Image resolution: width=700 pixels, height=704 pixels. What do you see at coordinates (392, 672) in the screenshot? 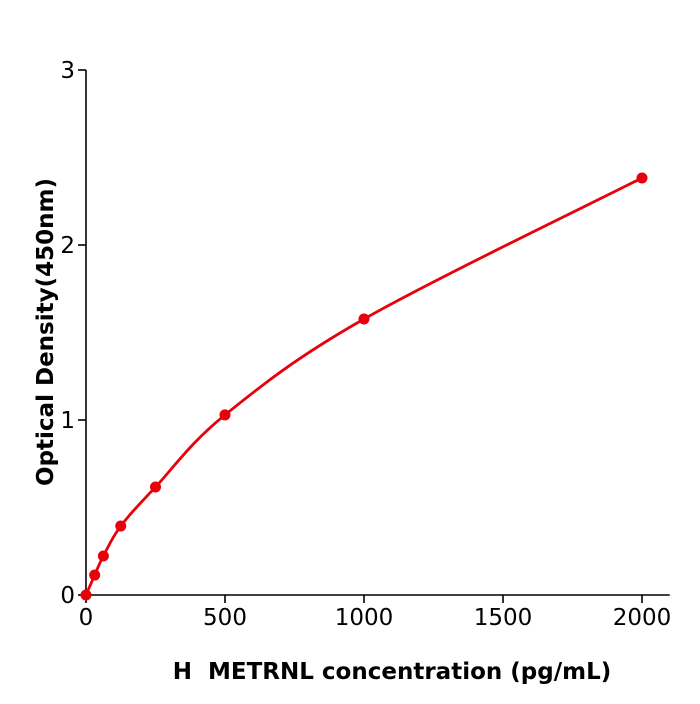
I see `x-axis-label: H METRNL concentration (pg/mL)` at bounding box center [392, 672].